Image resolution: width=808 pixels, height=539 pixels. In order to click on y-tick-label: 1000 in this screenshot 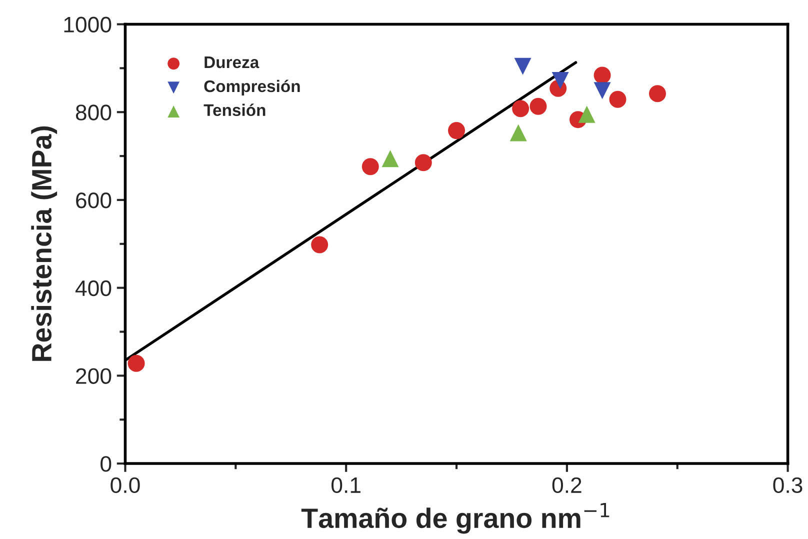, I will do `click(88, 24)`.